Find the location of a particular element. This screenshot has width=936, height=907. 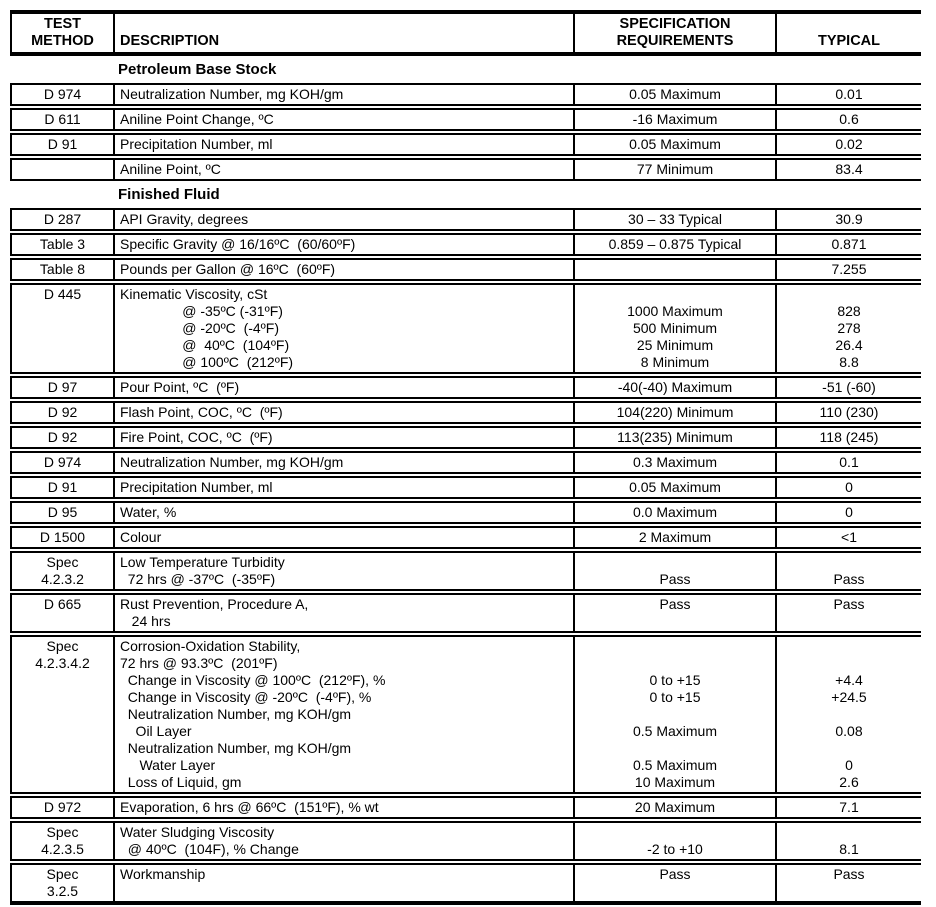

cell-line: 0.859 – 0.875 Typical is located at coordinates (675, 244).